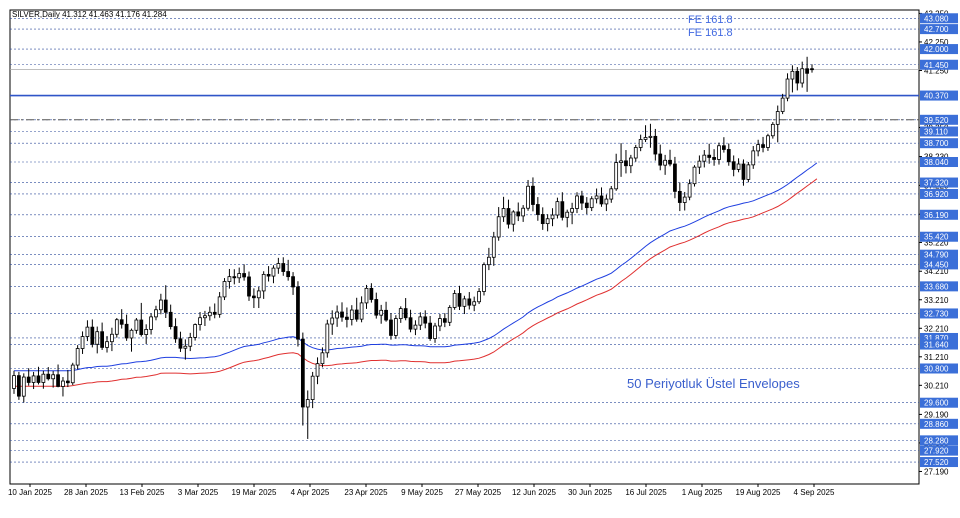 The image size is (960, 518). Describe the element at coordinates (936, 328) in the screenshot. I see `price-tick-label: 32.210` at that location.